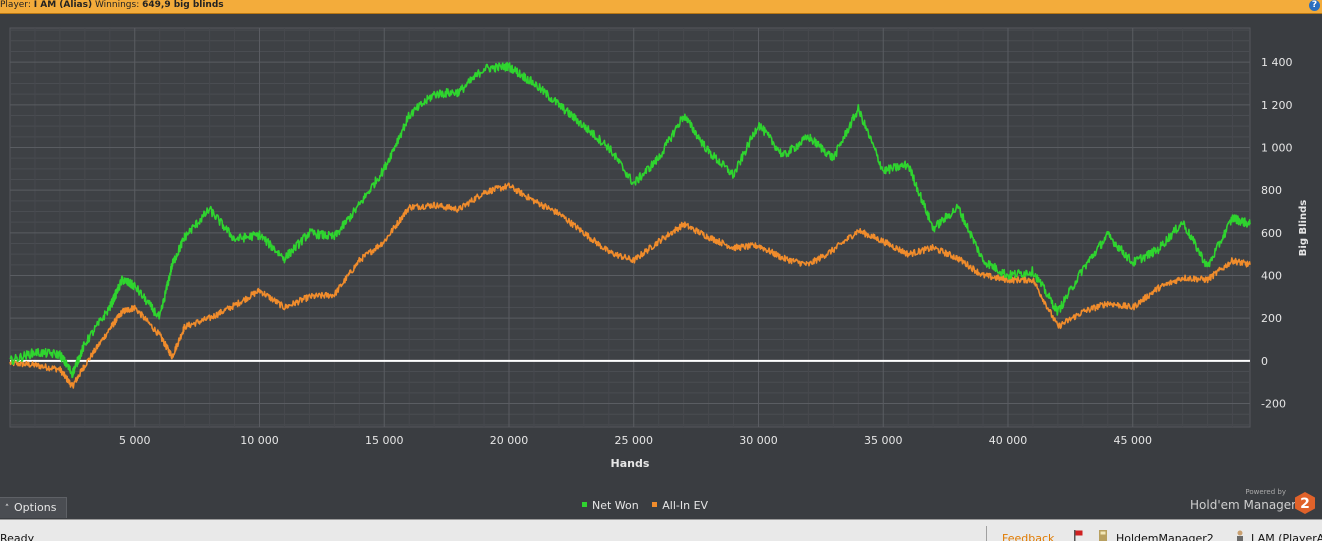 The width and height of the screenshot is (1322, 541). What do you see at coordinates (509, 440) in the screenshot?
I see `x-tick-label: 20 000` at bounding box center [509, 440].